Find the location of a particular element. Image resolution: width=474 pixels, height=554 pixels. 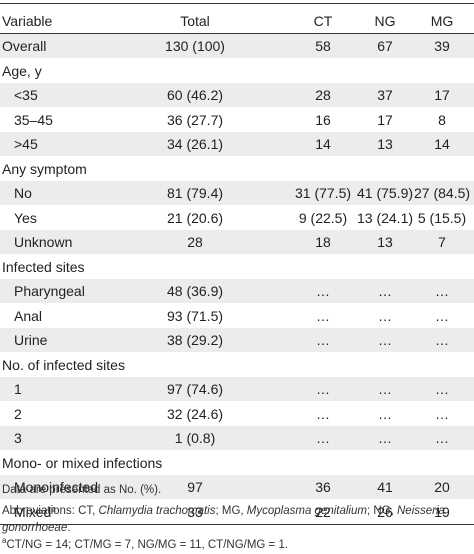

footnote-data: Data are presented as No. (%). is located at coordinates (82, 490).